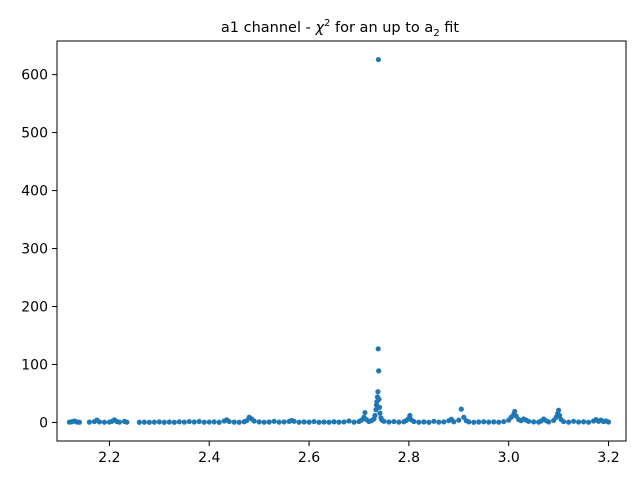 This screenshot has height=480, width=640. Describe the element at coordinates (327, 23) in the screenshot. I see `title-chi-superscript: 2` at that location.